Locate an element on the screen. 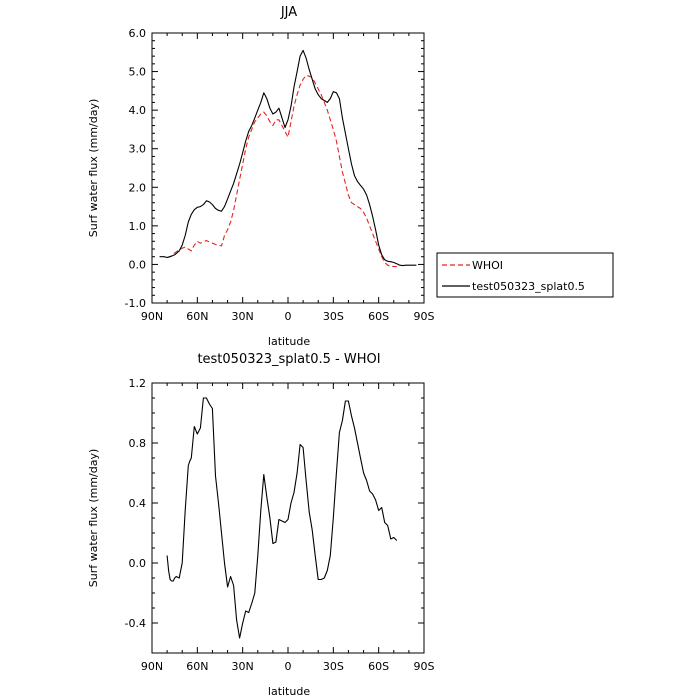 The width and height of the screenshot is (700, 700). bottom-series-group is located at coordinates (282, 518).